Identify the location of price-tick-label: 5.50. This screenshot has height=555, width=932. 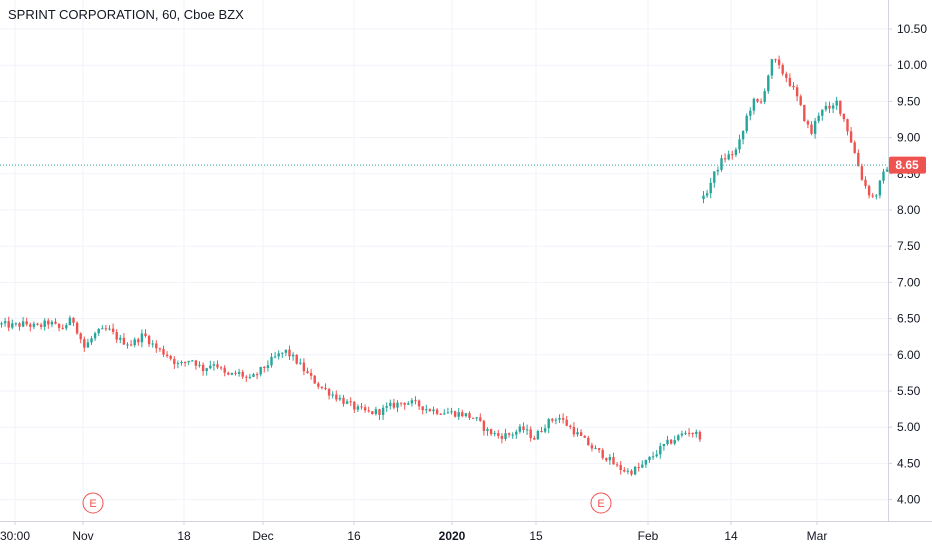
(909, 391).